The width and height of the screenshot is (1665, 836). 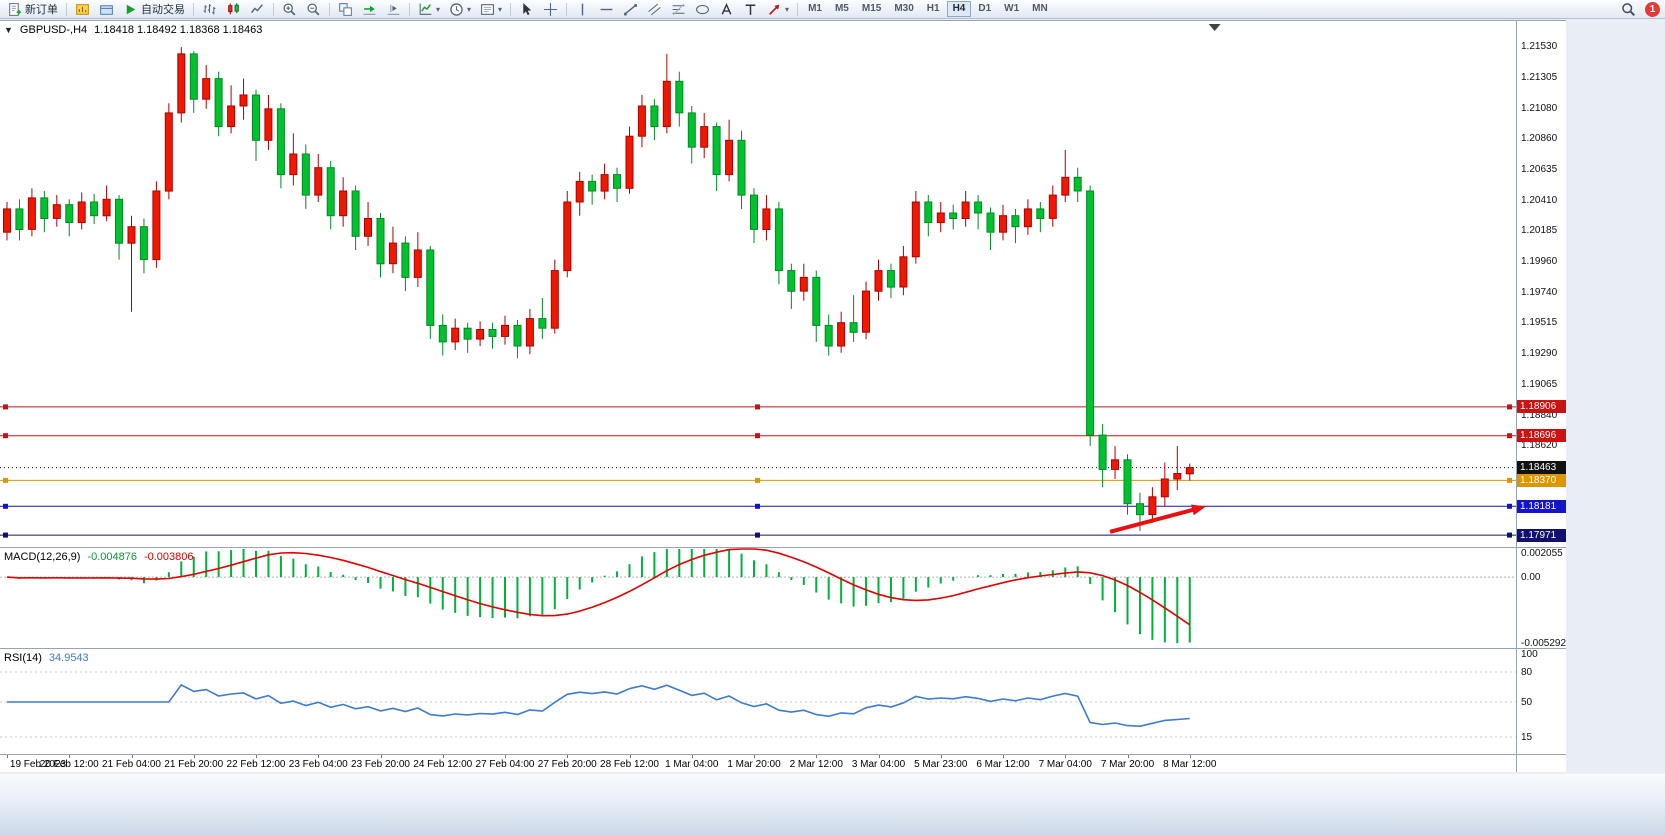 What do you see at coordinates (1214, 27) in the screenshot?
I see `chart-shift-marker` at bounding box center [1214, 27].